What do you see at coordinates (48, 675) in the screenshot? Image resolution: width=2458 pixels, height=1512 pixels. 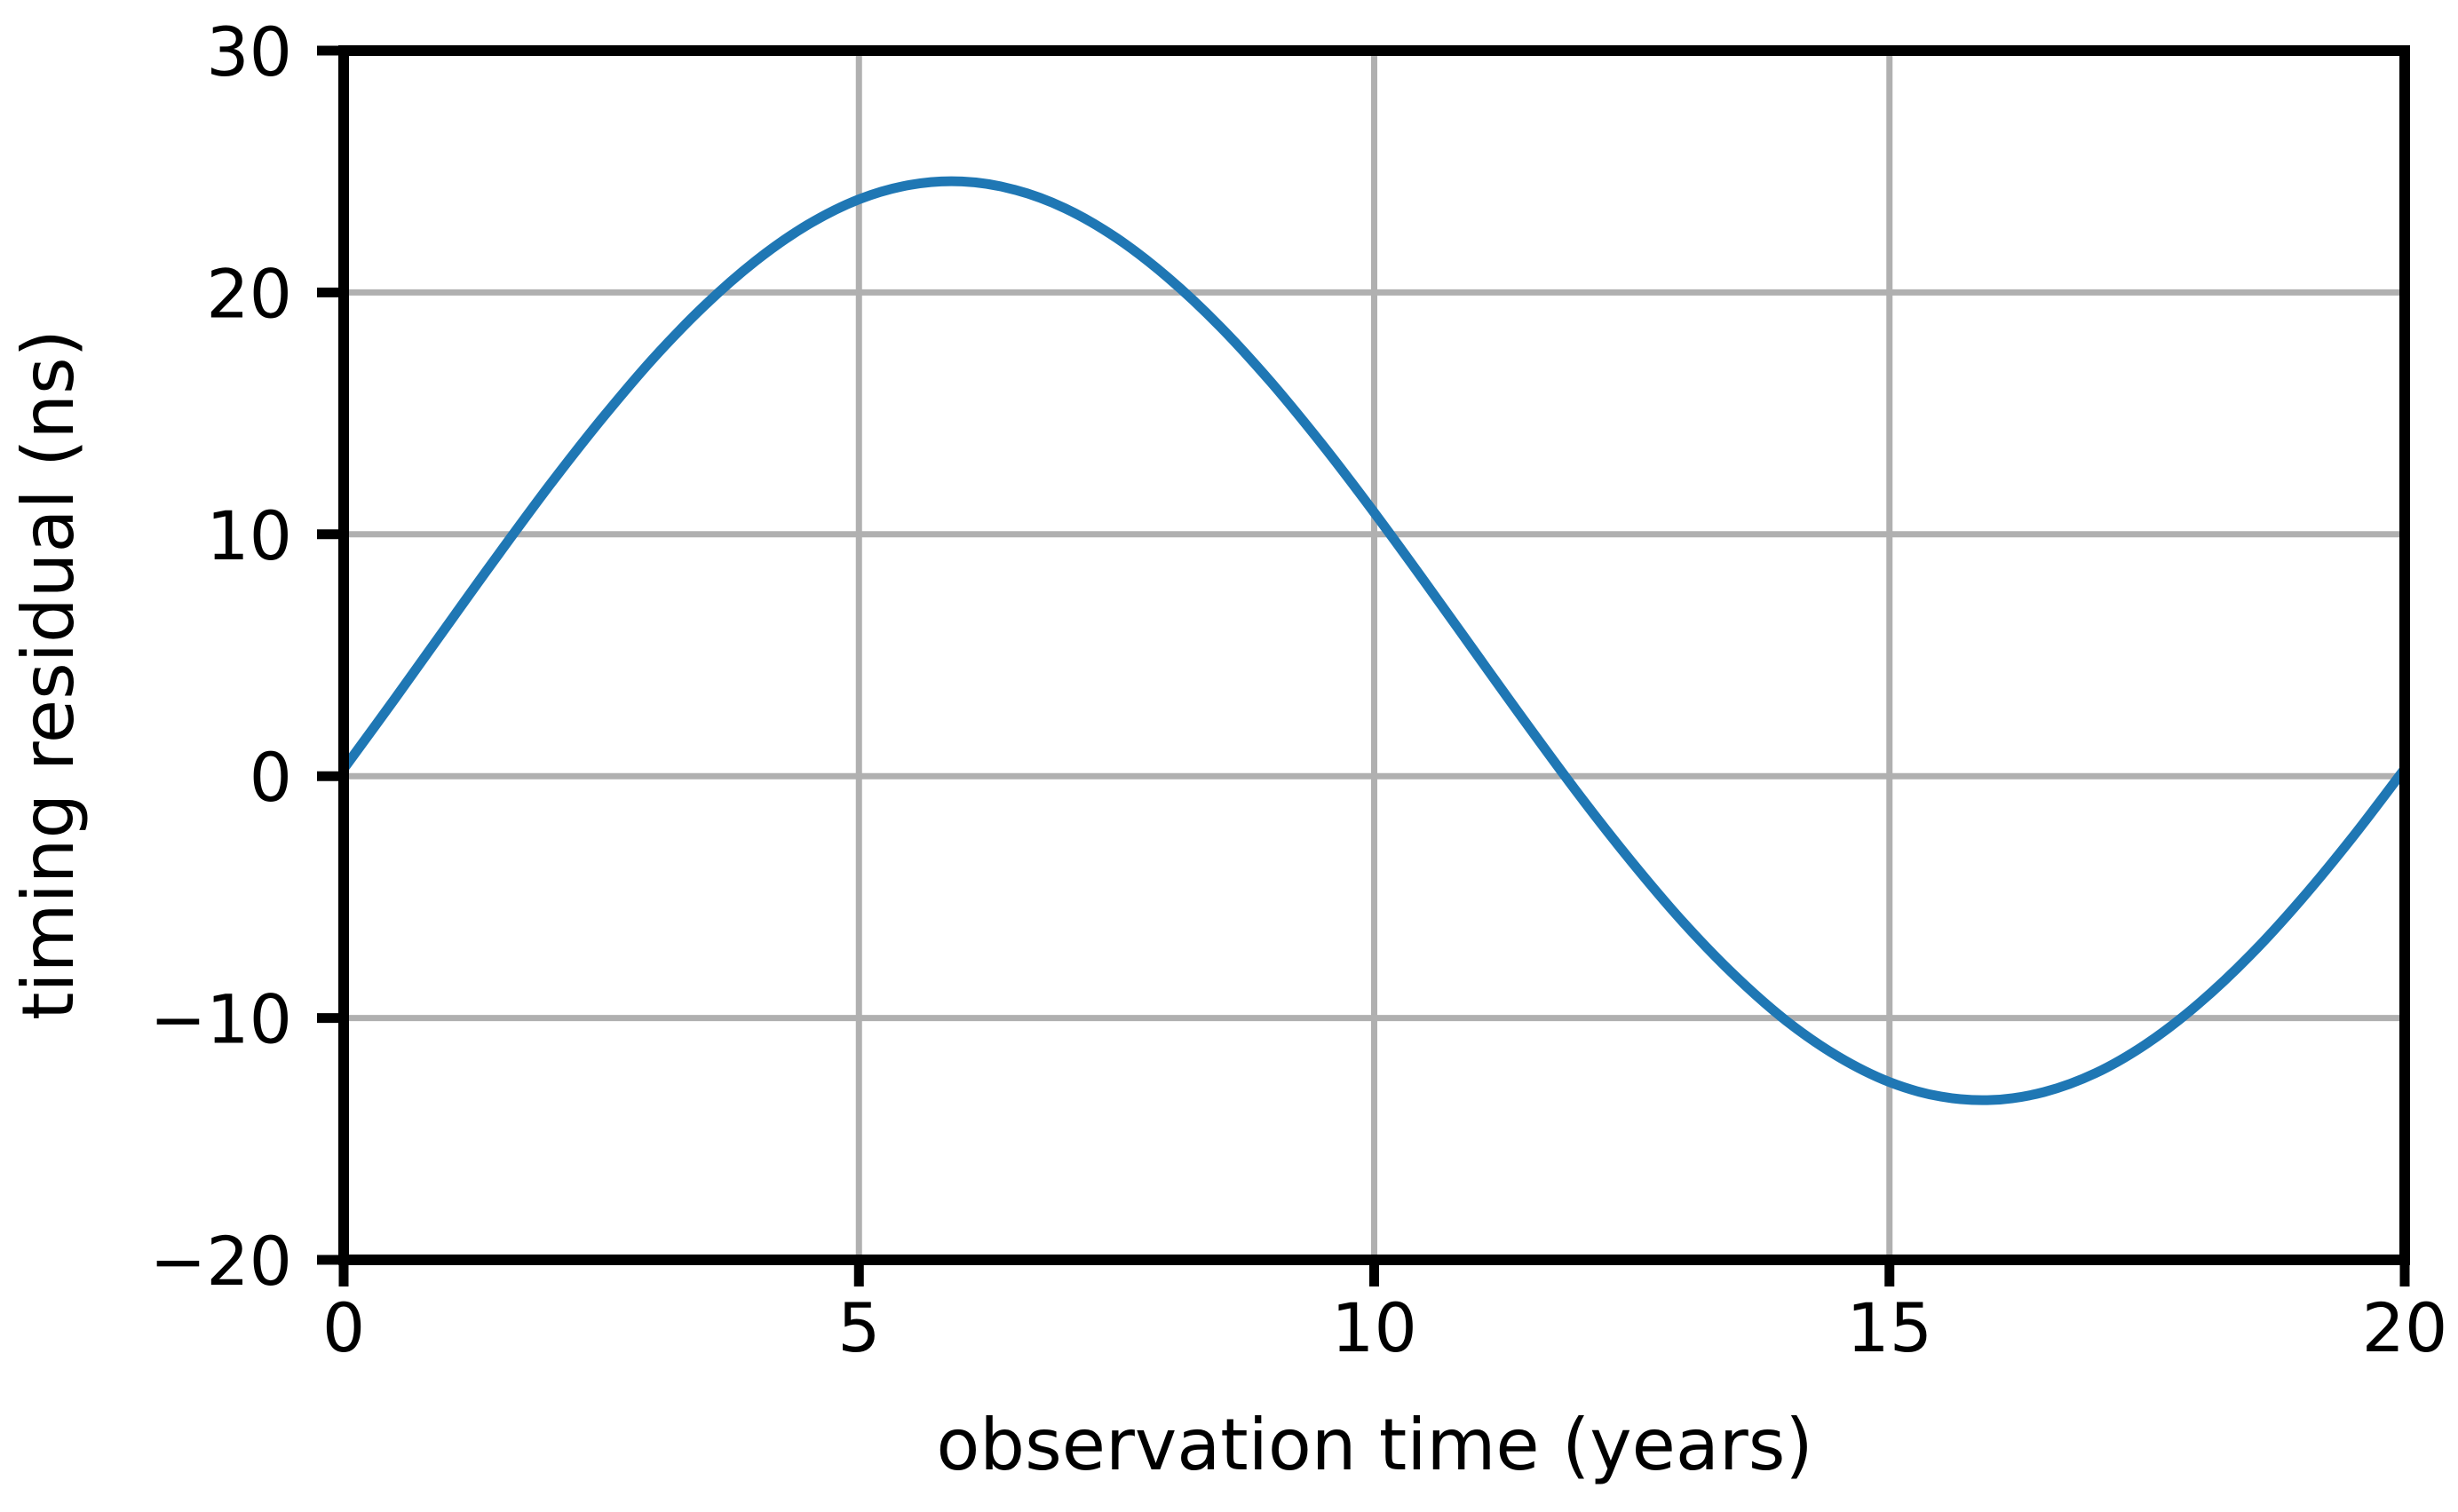 I see `y-axis-title: timing residual (ns)` at bounding box center [48, 675].